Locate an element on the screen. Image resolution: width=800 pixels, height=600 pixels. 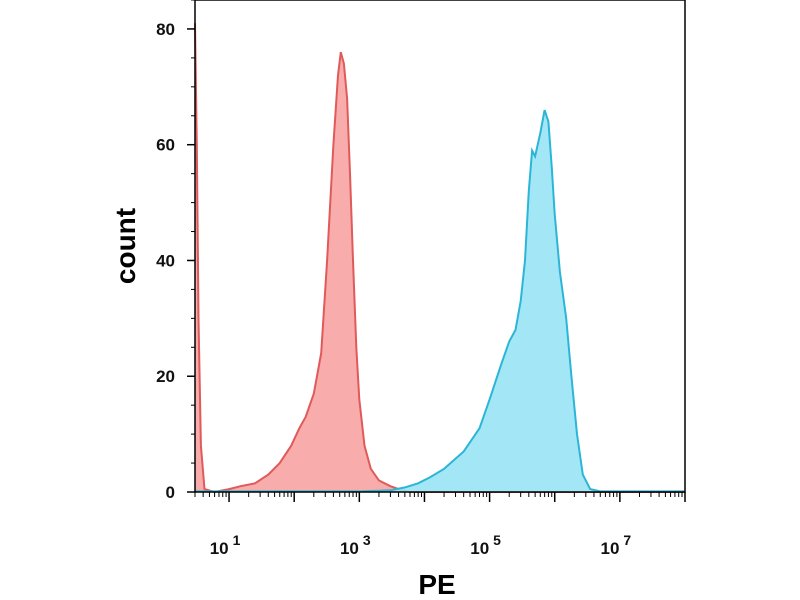
y-axis-title: count is located at coordinates (125, 246).